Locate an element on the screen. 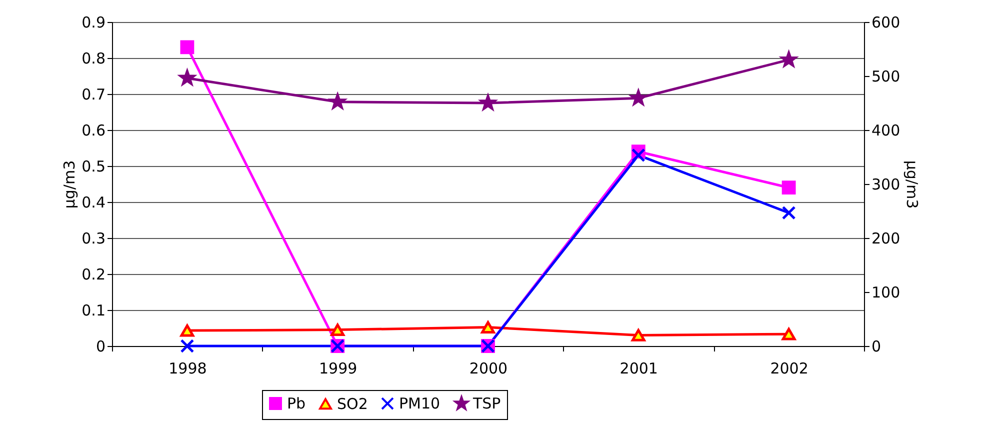  y-tick-label: 0.3 is located at coordinates (94, 239).